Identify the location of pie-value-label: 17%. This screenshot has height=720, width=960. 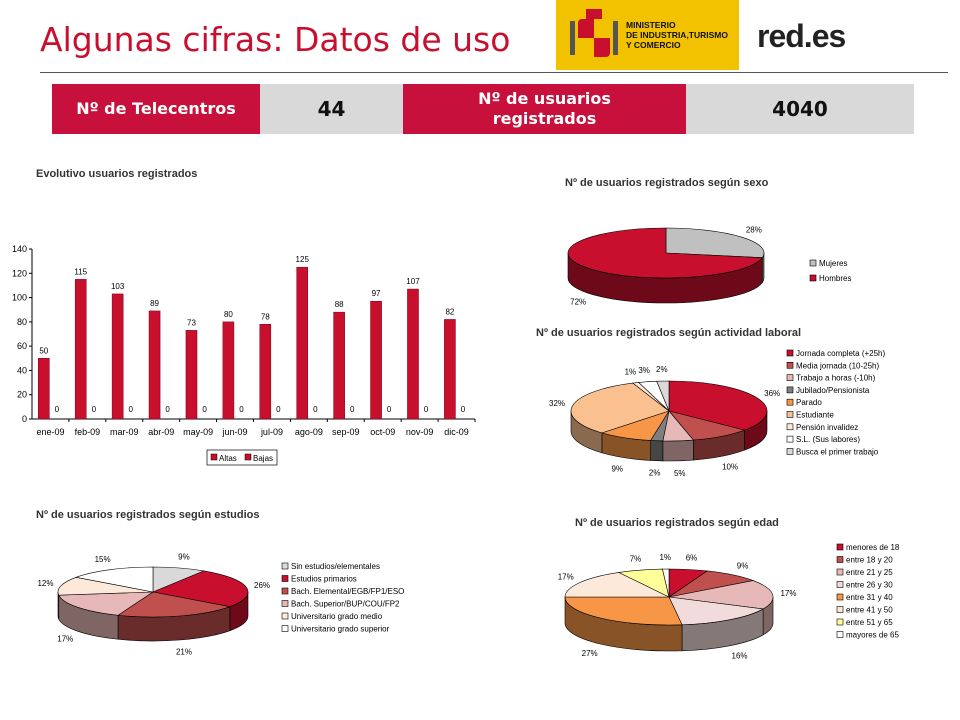
(566, 577).